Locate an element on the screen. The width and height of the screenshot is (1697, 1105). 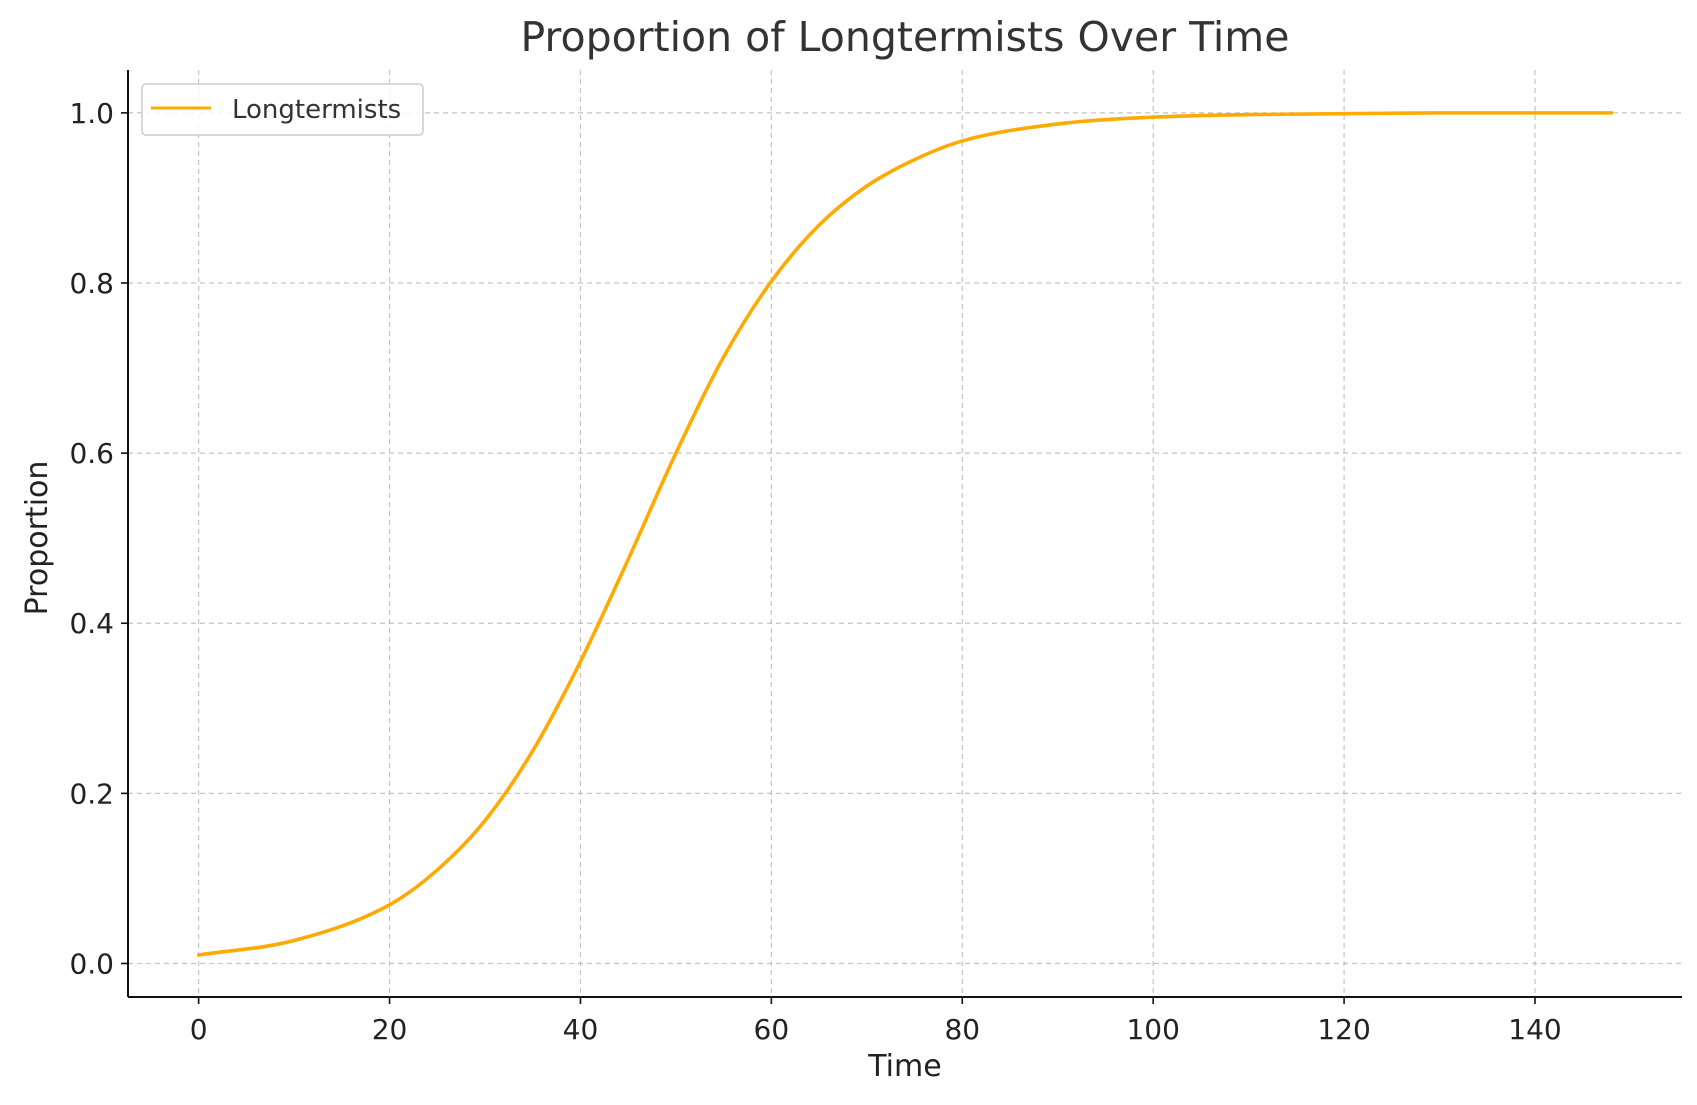
x-tick-label: 60 is located at coordinates (772, 1029).